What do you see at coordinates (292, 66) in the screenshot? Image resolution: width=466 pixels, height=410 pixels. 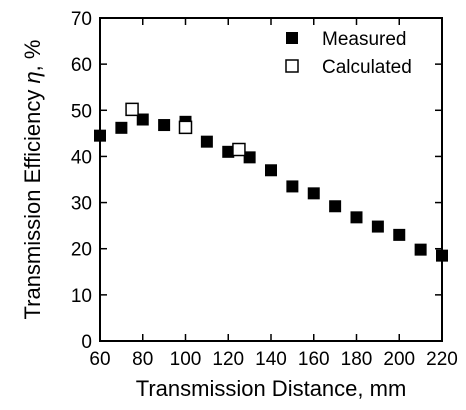 I see `legend-marker-calculated` at bounding box center [292, 66].